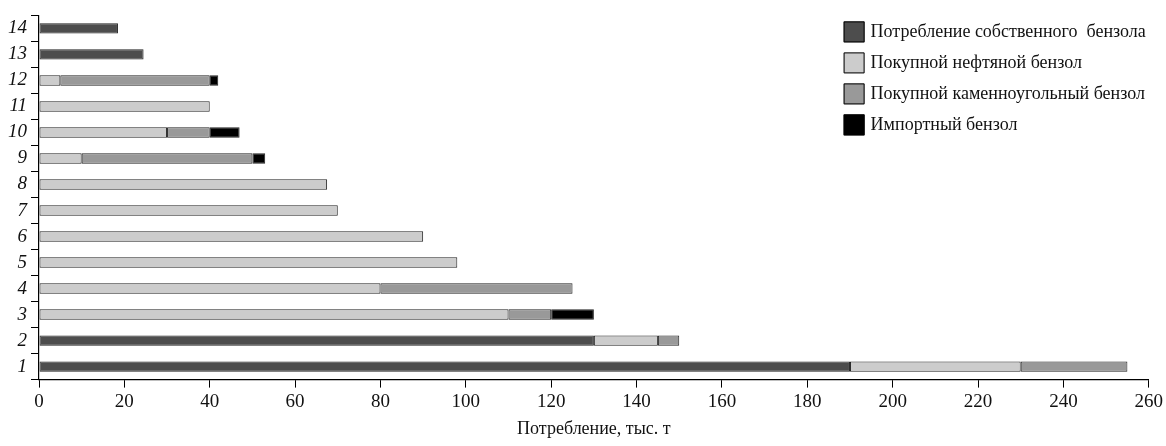 Image resolution: width=1166 pixels, height=446 pixels. What do you see at coordinates (295, 400) in the screenshot?
I see `x-tick-label: 60` at bounding box center [295, 400].